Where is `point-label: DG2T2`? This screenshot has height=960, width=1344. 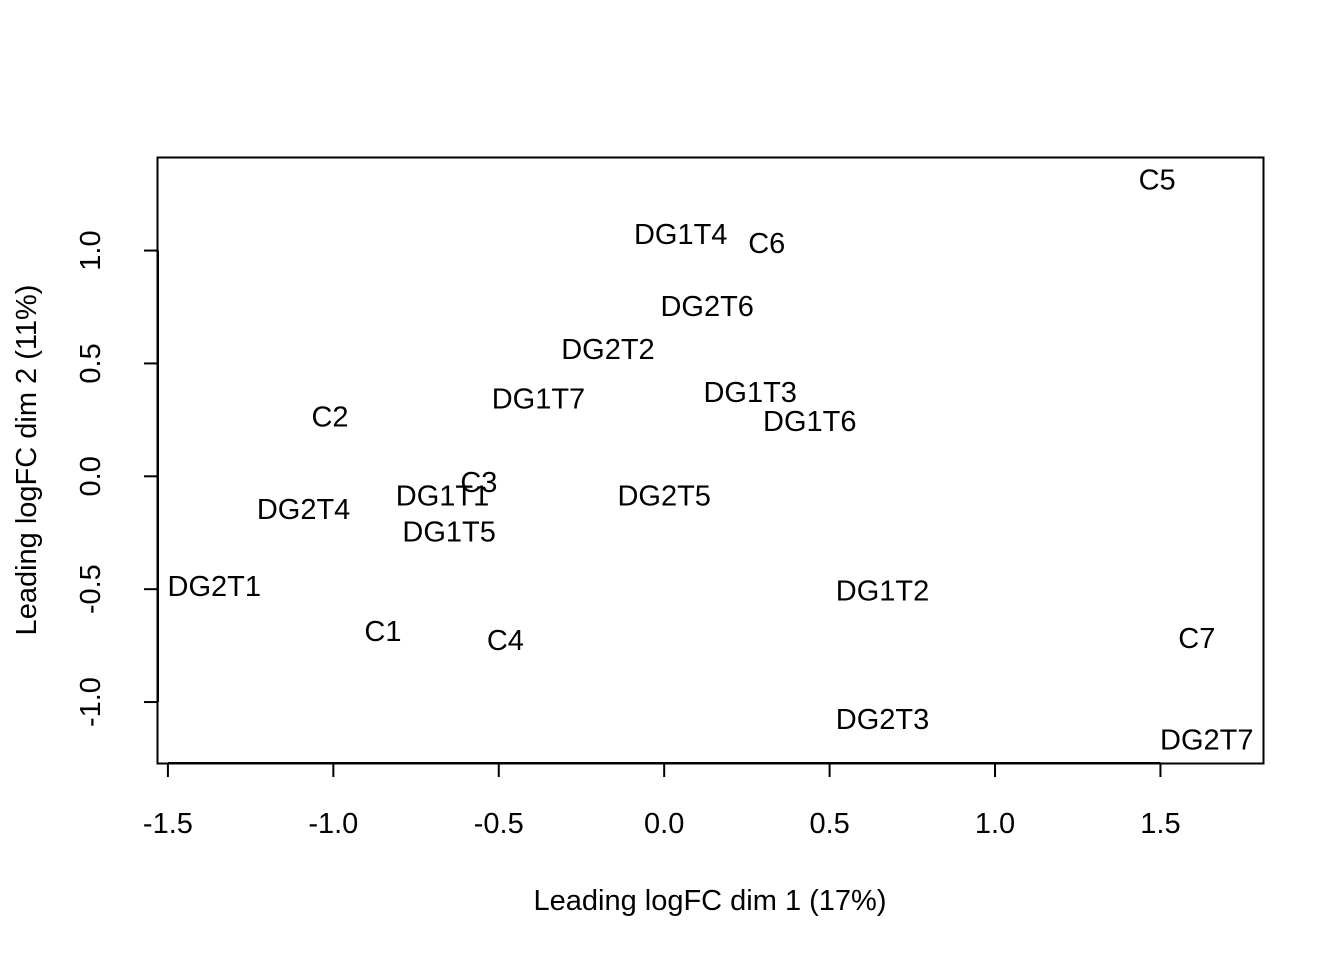 point-label: DG2T2 is located at coordinates (607, 350).